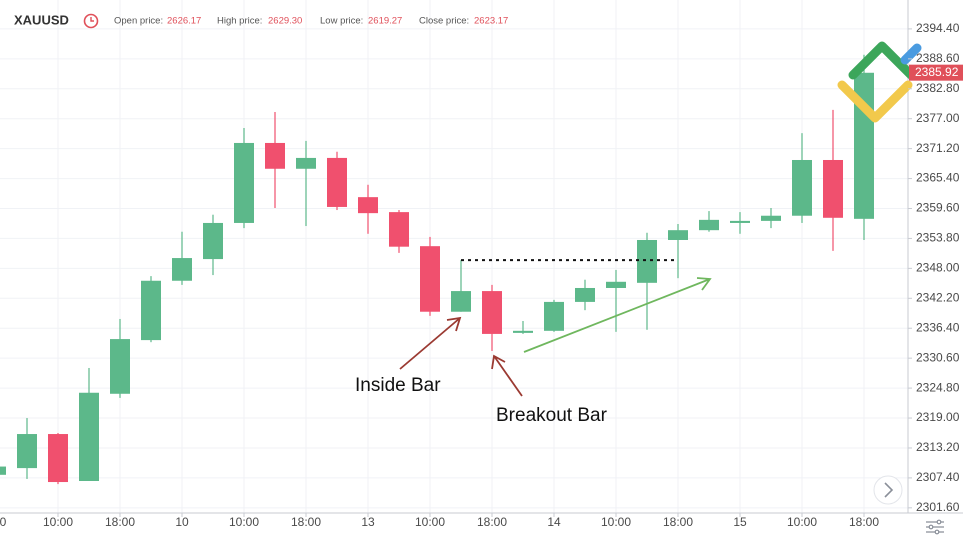 Image resolution: width=963 pixels, height=537 pixels. Describe the element at coordinates (938, 387) in the screenshot. I see `y-tick-label: 2324.80` at that location.